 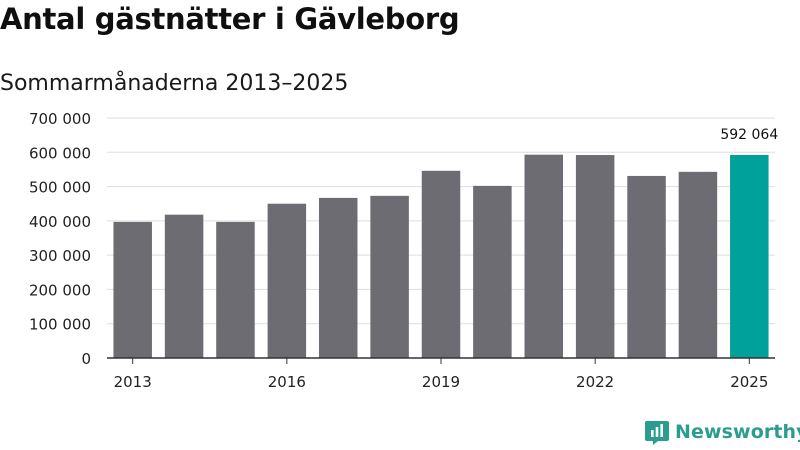 What do you see at coordinates (60, 222) in the screenshot?
I see `y-tick-label: 400 000` at bounding box center [60, 222].